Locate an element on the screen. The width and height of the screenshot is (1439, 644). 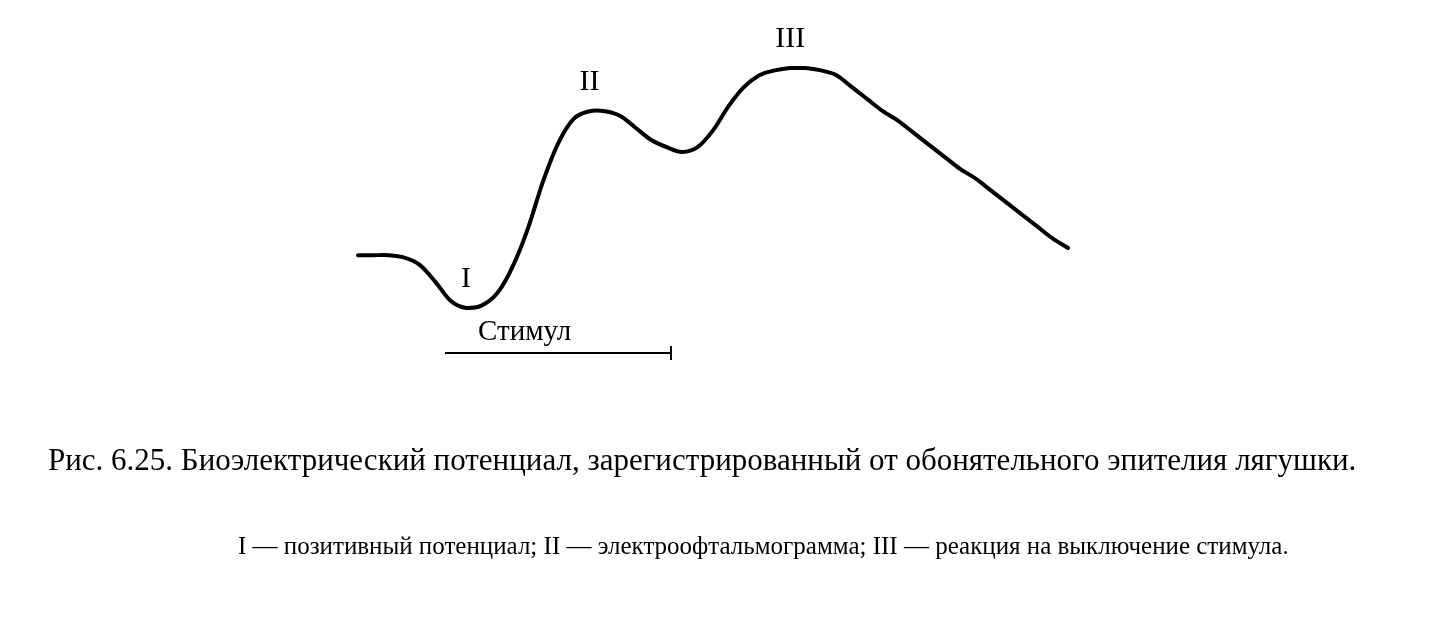
annotation: I is located at coordinates (466, 276).